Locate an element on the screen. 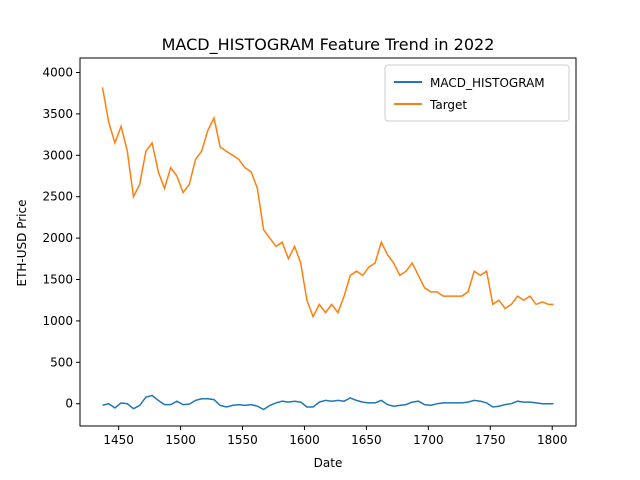 The height and width of the screenshot is (480, 640). y-tick-label: 1000 is located at coordinates (57, 321).